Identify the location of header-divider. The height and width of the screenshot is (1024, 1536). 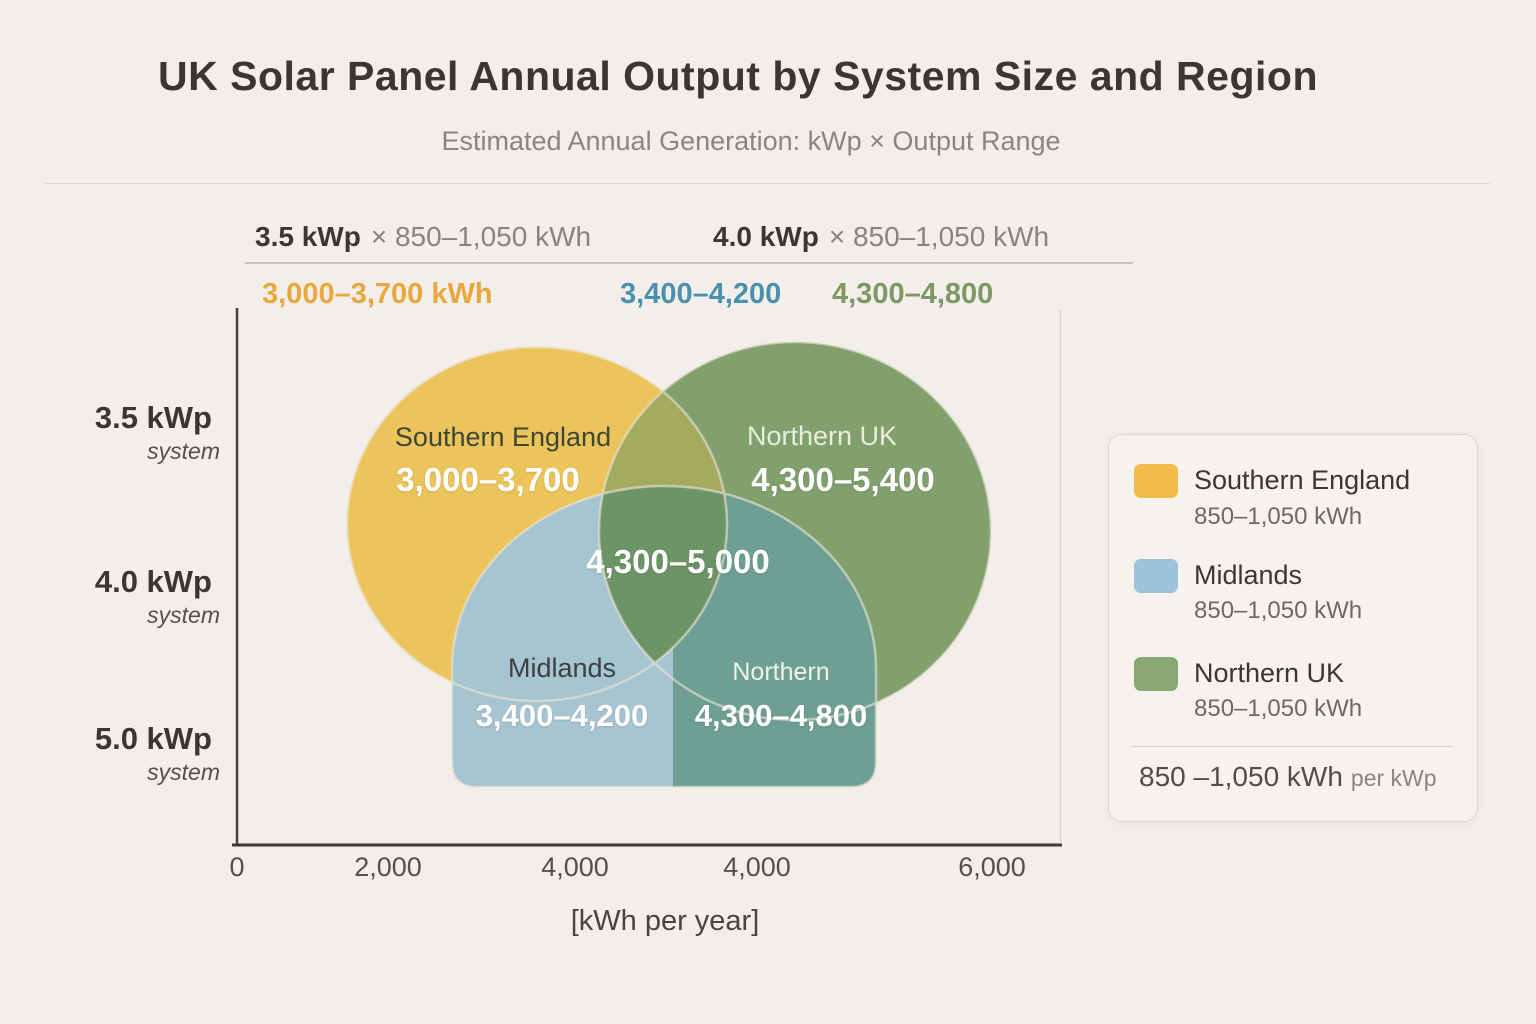
(767, 183).